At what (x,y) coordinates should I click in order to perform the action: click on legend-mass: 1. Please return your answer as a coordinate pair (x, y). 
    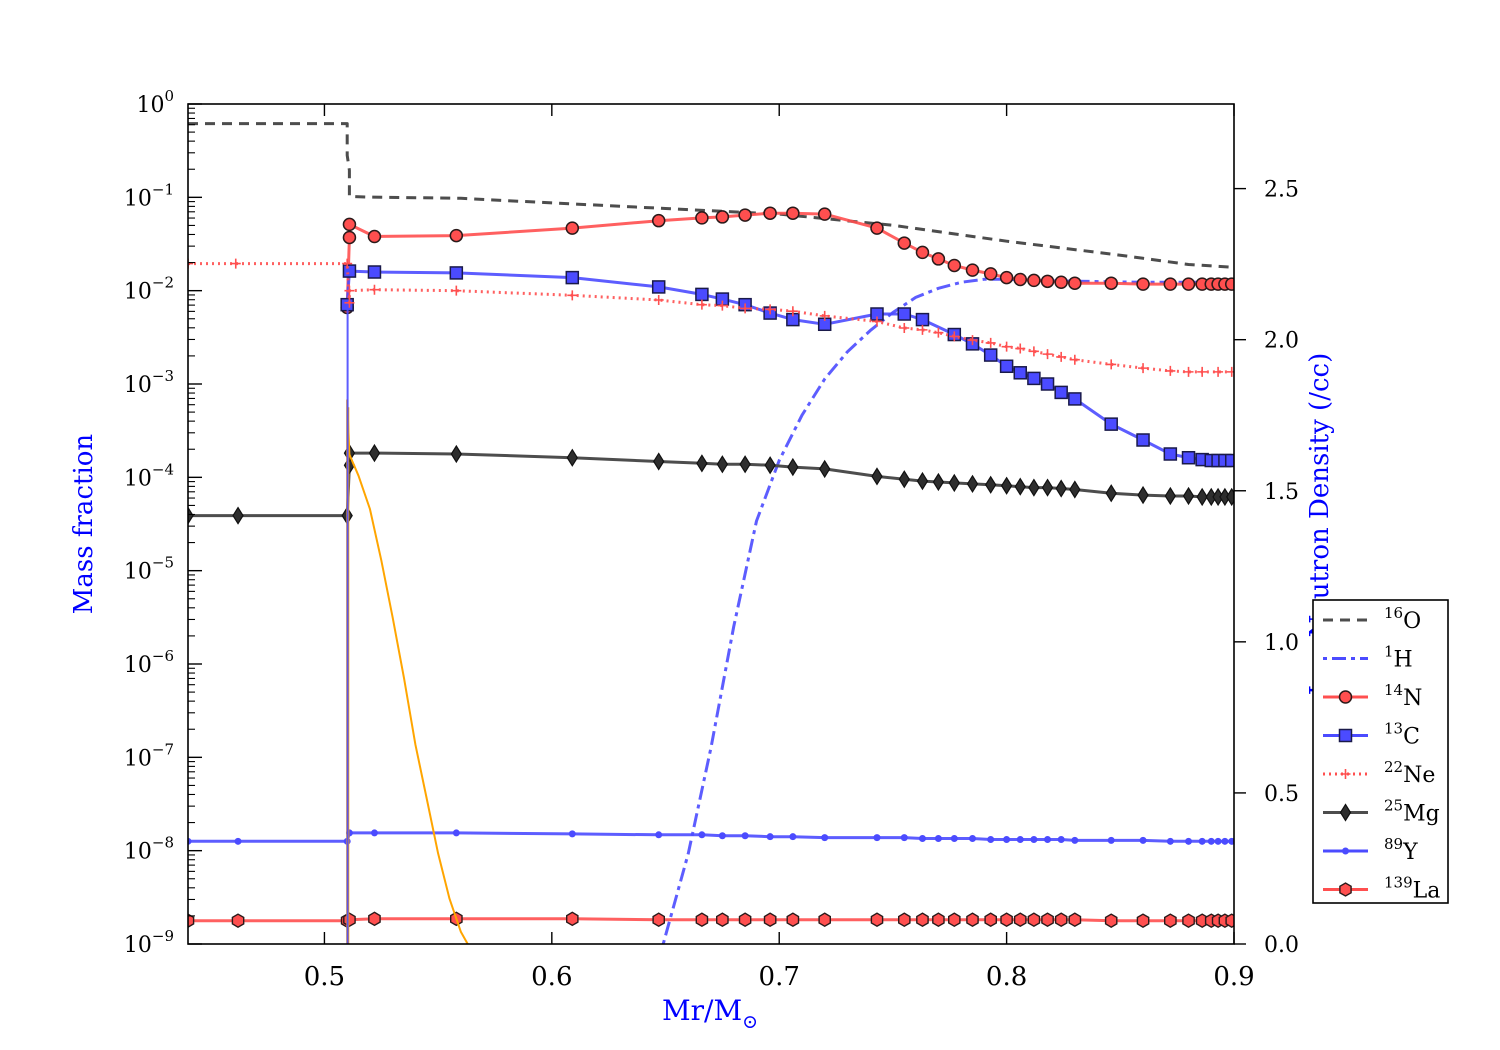
    Looking at the image, I should click on (1389, 652).